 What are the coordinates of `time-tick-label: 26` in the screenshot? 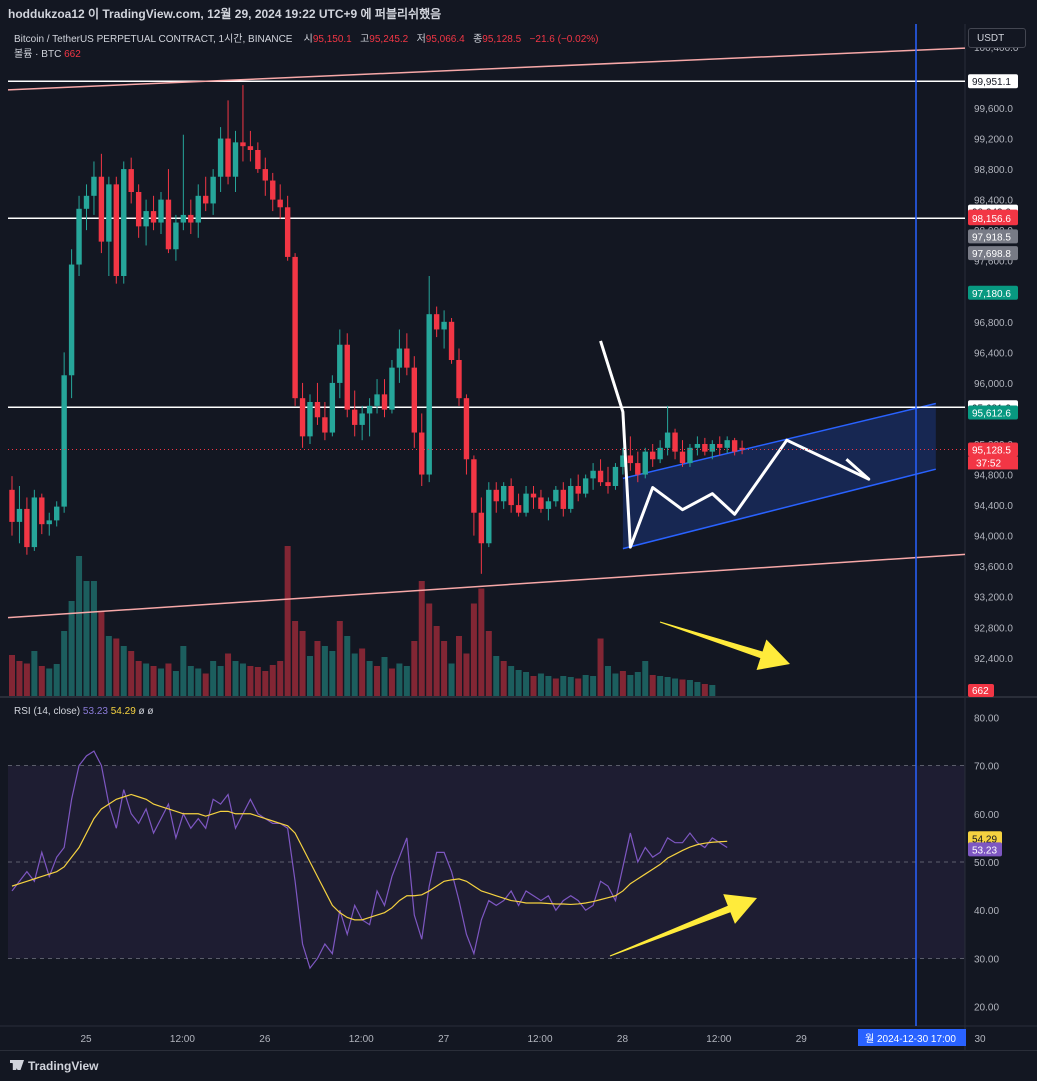 It's located at (265, 1039).